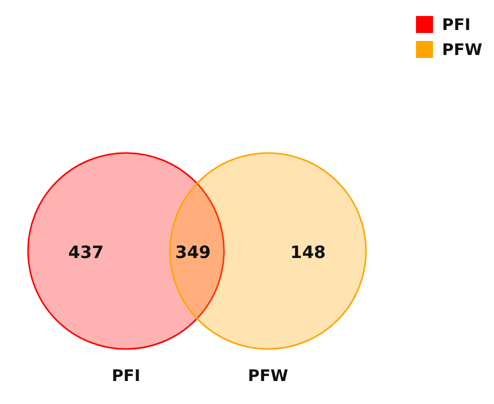  What do you see at coordinates (126, 375) in the screenshot?
I see `category-label: PFI` at bounding box center [126, 375].